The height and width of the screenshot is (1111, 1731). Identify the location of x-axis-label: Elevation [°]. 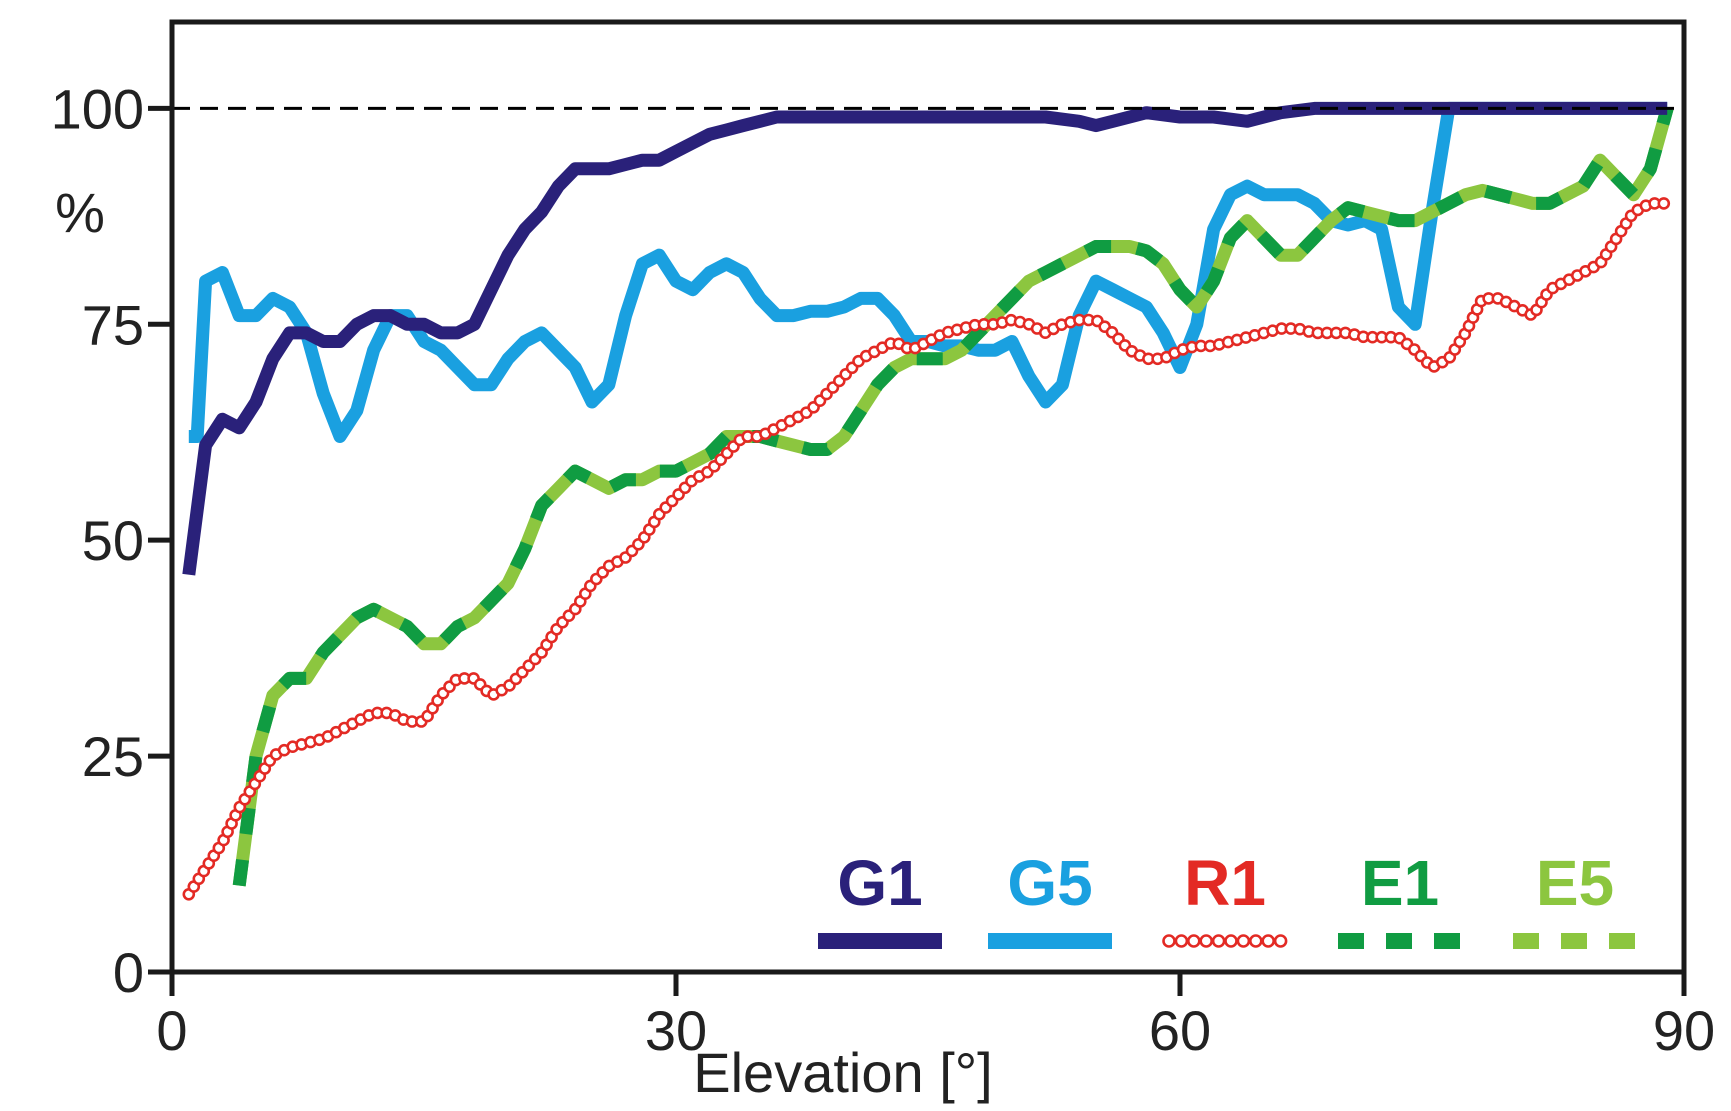
(842, 1072).